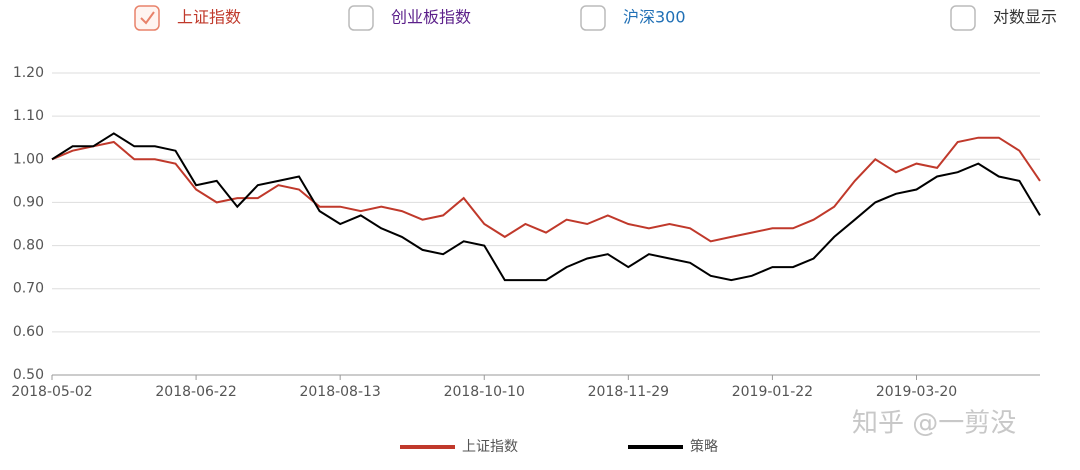 Image resolution: width=1080 pixels, height=470 pixels. Describe the element at coordinates (772, 392) in the screenshot. I see `x-tick-label: 2019-01-22` at that location.